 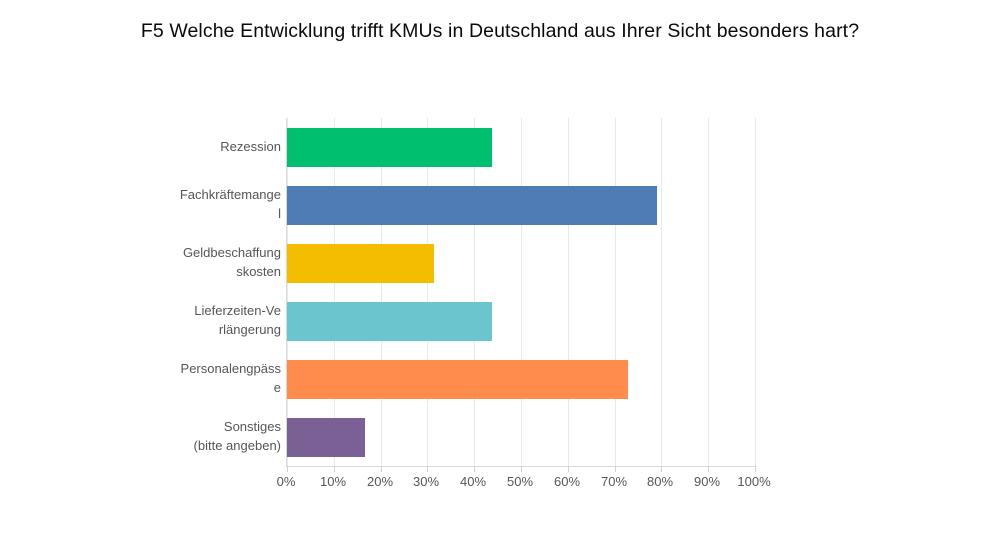 I want to click on category-label: Sonstiges (bitte angeben), so click(x=237, y=436).